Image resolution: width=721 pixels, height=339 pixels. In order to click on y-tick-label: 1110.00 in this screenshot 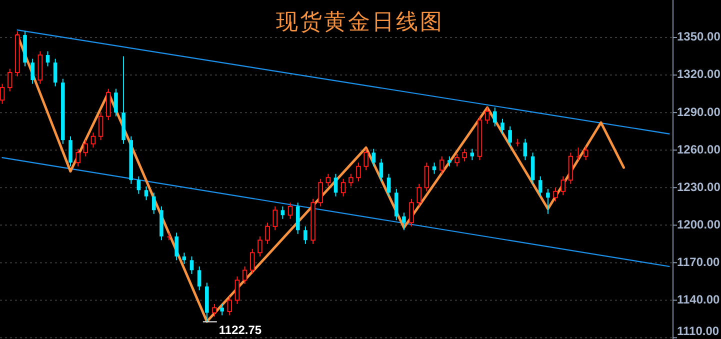, I will do `click(698, 331)`.